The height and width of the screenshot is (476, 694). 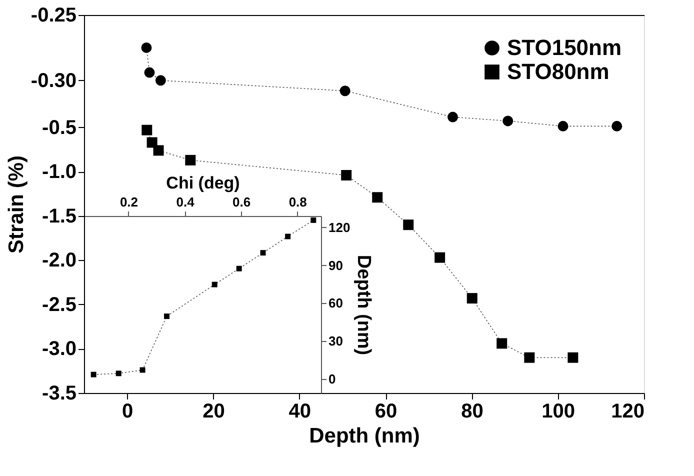 I want to click on y2-tick-label: -1.5, so click(x=59, y=216).